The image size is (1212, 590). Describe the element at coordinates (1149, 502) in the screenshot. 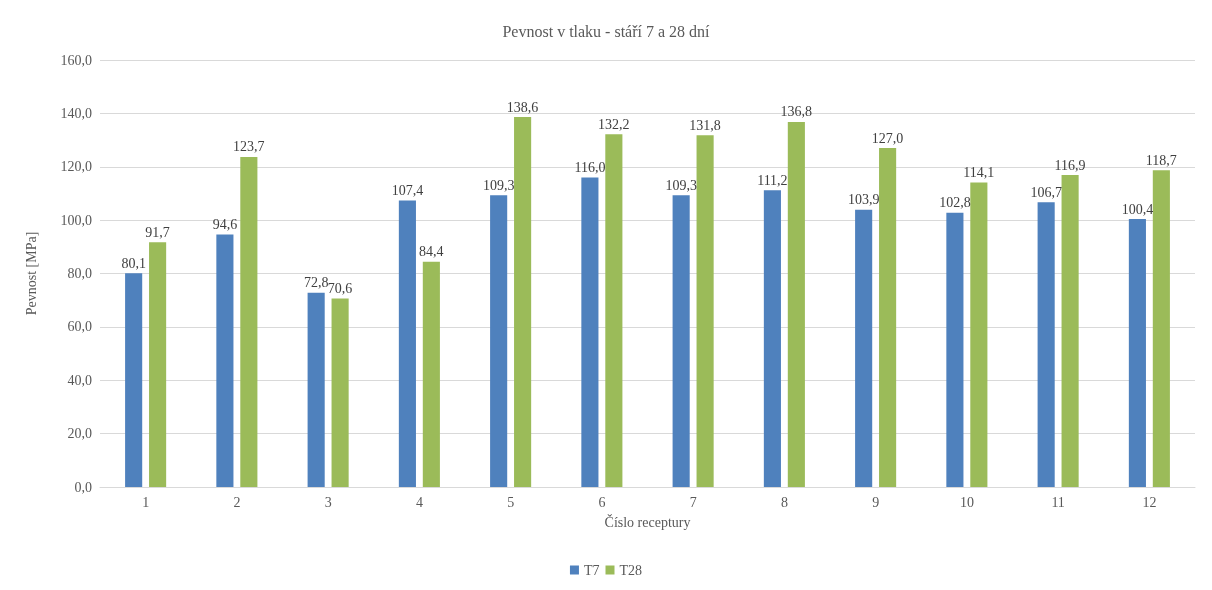

I see `x-tick-label: 12` at that location.